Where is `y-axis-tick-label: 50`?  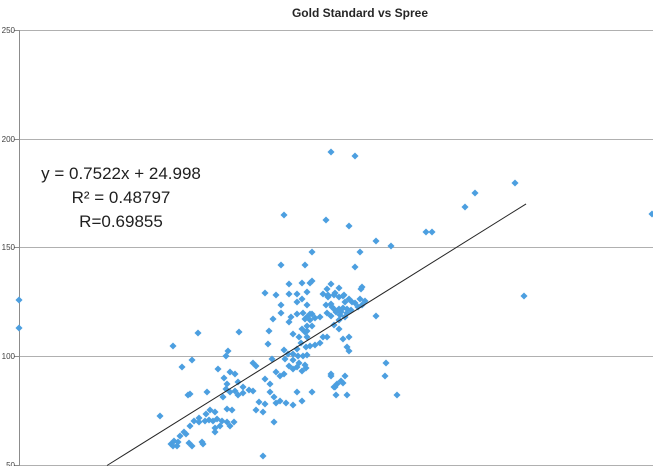 y-axis-tick-label: 50 is located at coordinates (10, 463).